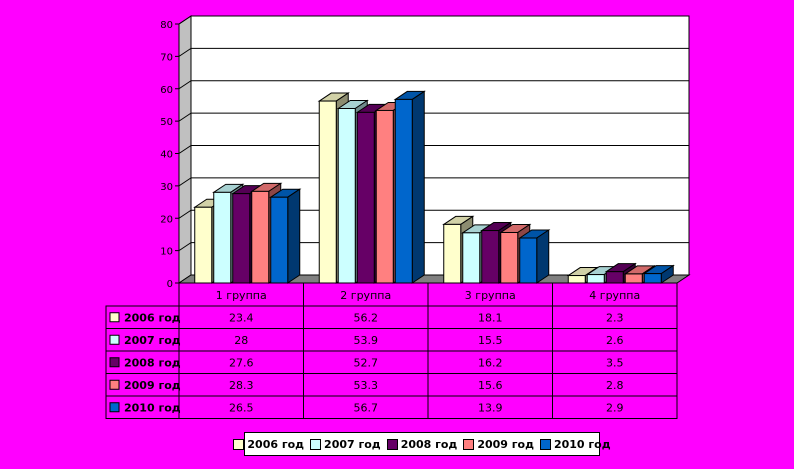 This screenshot has height=469, width=794. I want to click on table-series-name: 2006 год, so click(152, 317).